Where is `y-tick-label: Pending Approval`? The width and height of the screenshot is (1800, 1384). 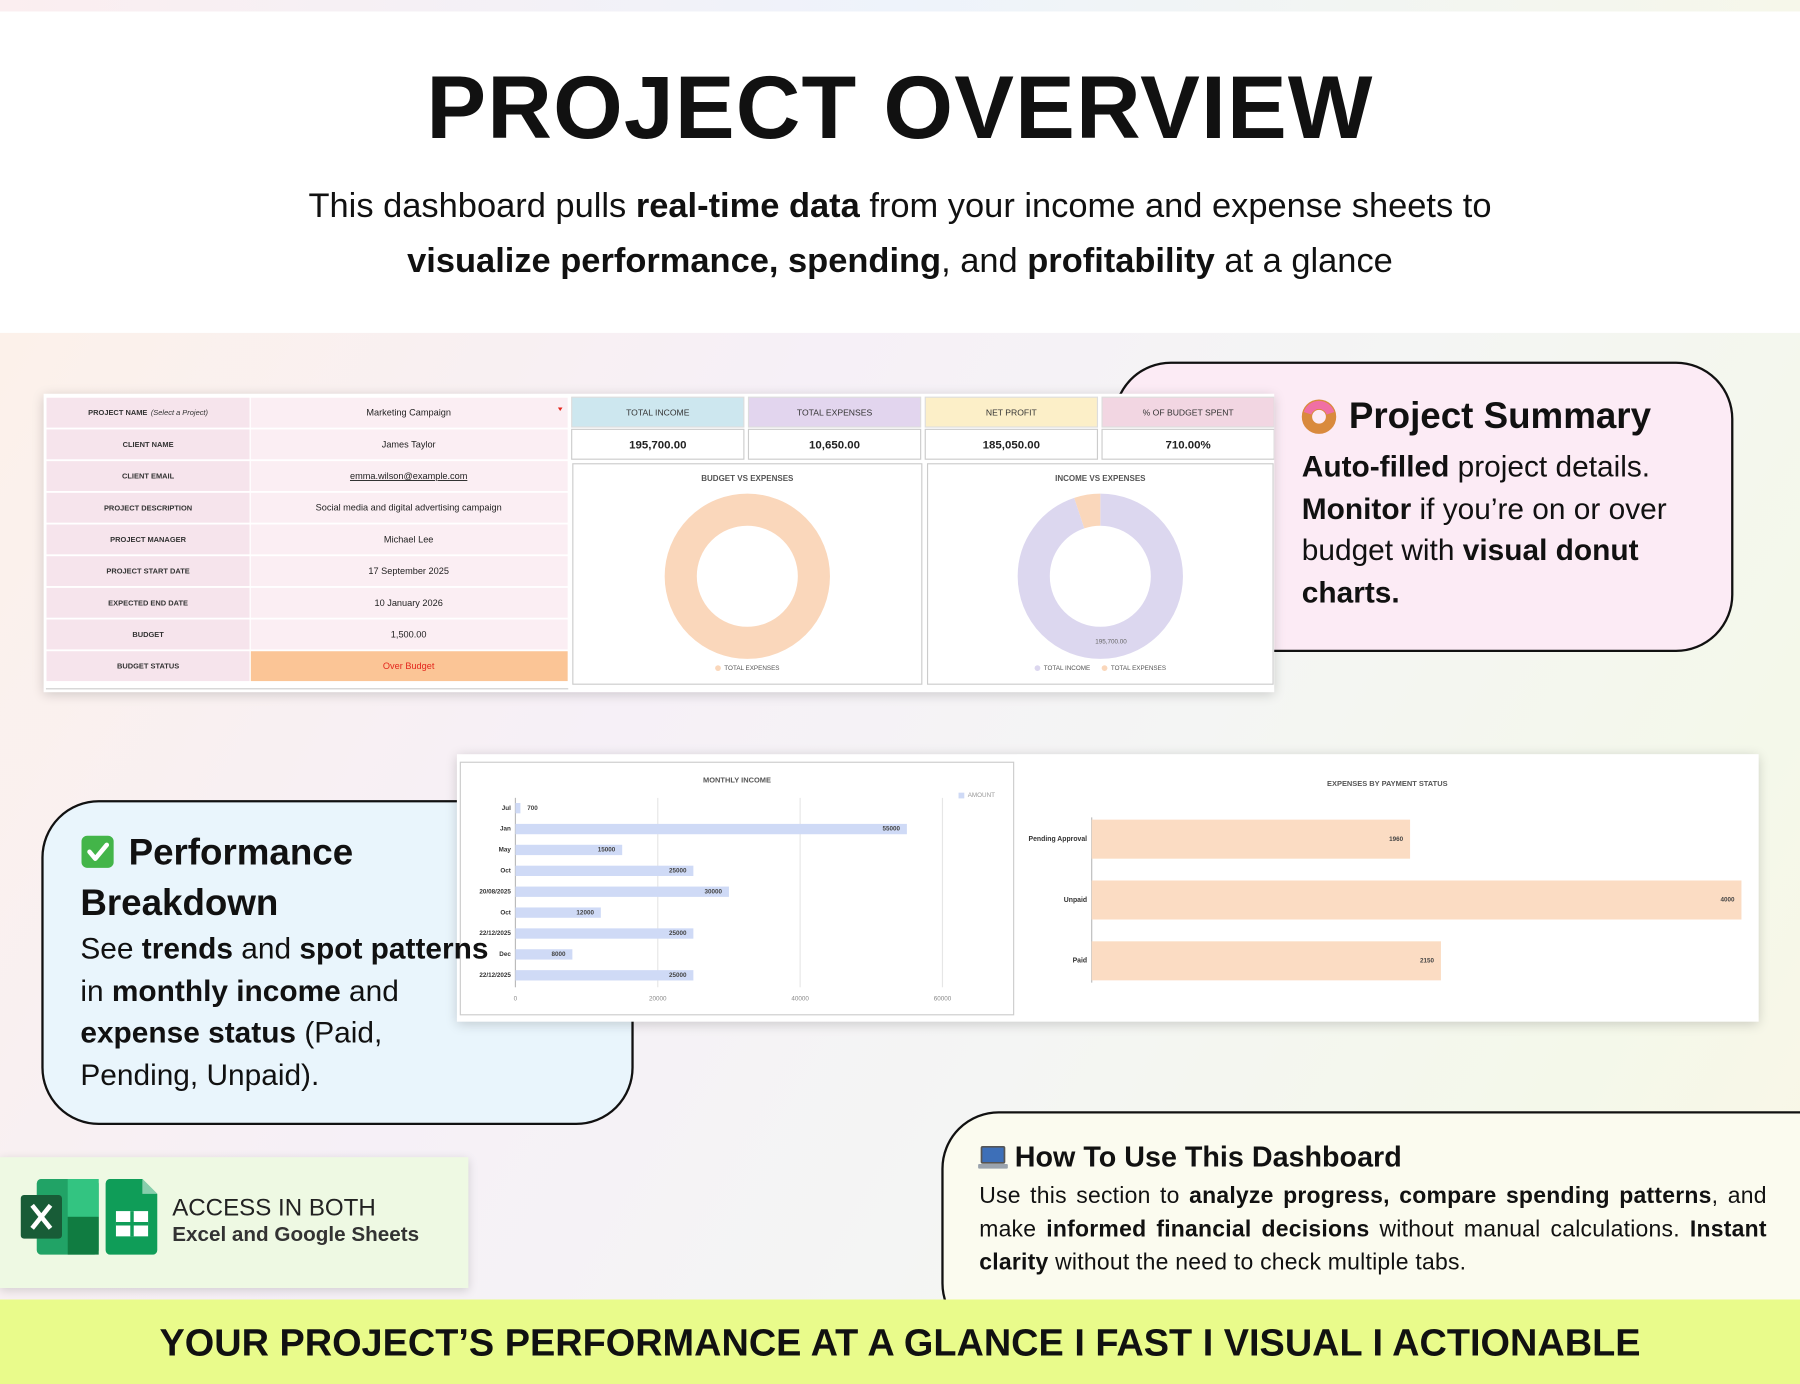 y-tick-label: Pending Approval is located at coordinates (1058, 839).